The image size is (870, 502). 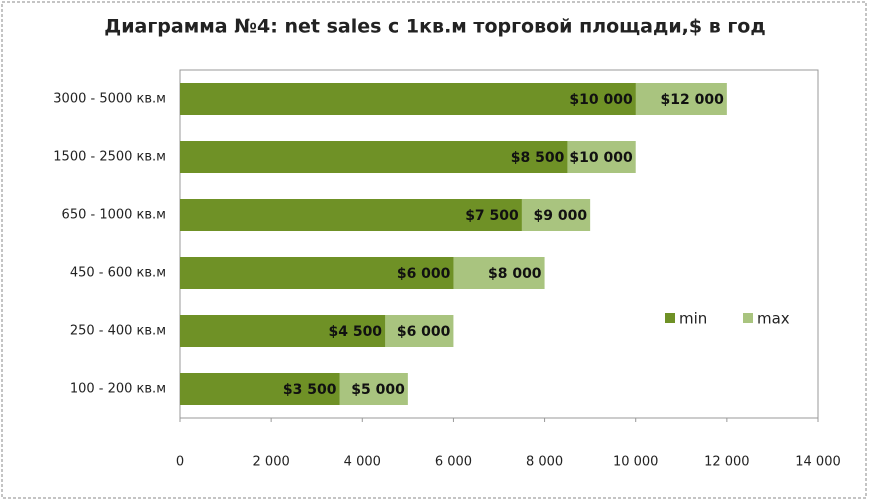 I want to click on x-tick-label: 0, so click(x=180, y=462).